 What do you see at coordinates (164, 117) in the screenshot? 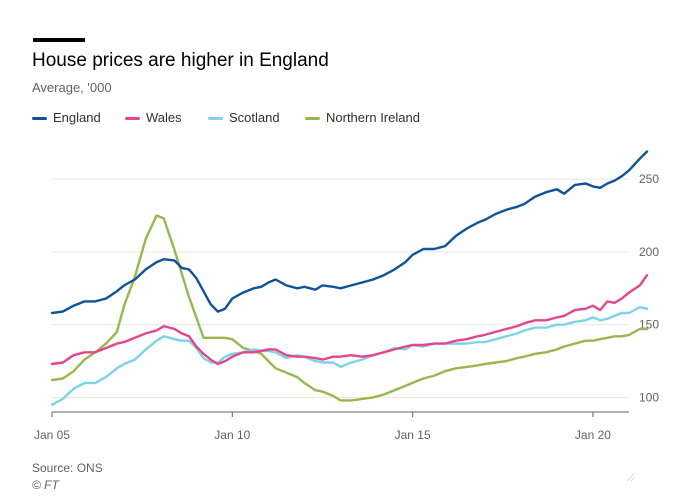
I see `legend-label-wales: Wales` at bounding box center [164, 117].